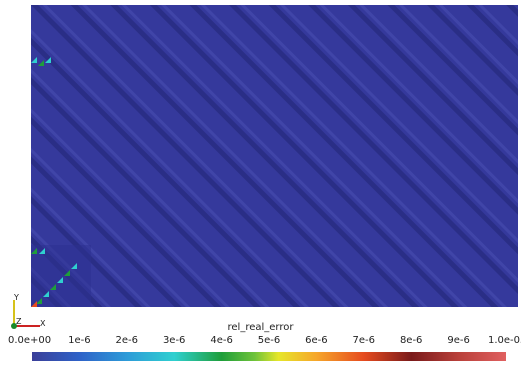 The width and height of the screenshot is (521, 366). Describe the element at coordinates (61, 276) in the screenshot. I see `coarse-mesh-region` at that location.